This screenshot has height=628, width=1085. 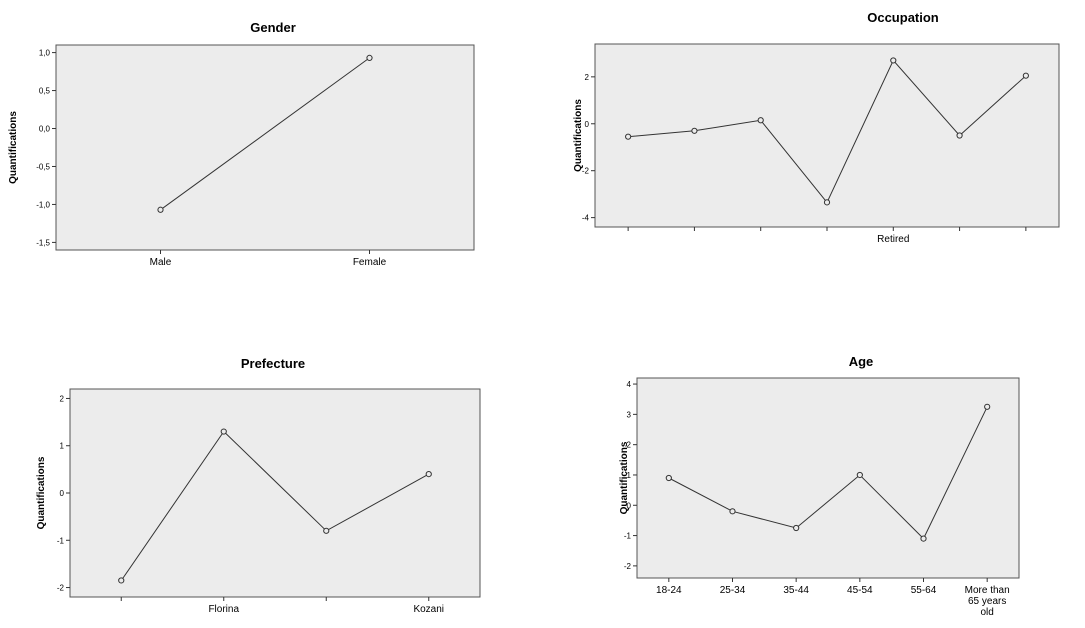 I want to click on y-tick-label: -0,5, so click(x=43, y=166).